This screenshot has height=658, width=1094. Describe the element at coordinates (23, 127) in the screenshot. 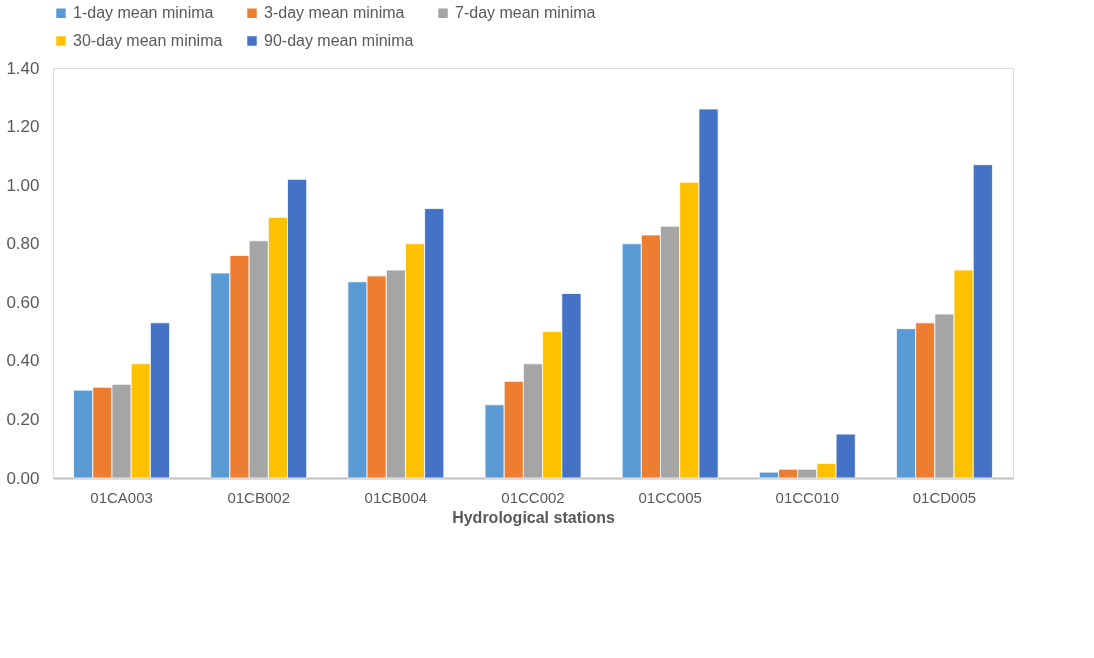

I see `y-tick-label: 1.20` at that location.